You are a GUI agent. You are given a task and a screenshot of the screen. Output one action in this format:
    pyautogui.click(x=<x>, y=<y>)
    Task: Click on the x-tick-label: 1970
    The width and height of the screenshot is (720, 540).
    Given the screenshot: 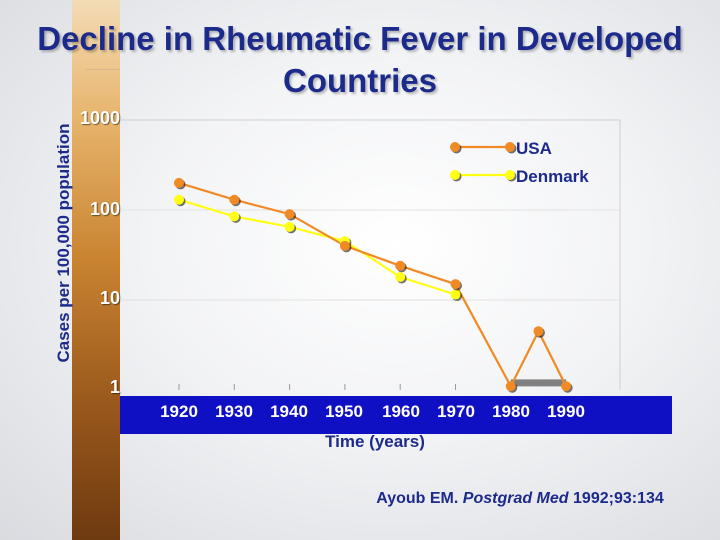 What is the action you would take?
    pyautogui.click(x=456, y=411)
    